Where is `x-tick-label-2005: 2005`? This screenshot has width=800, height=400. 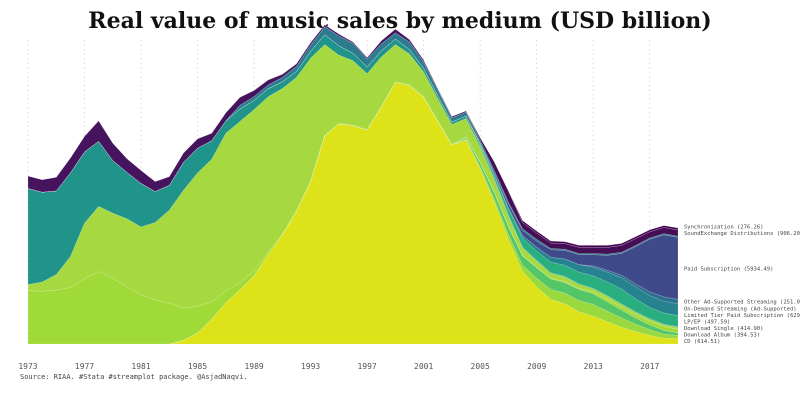 x-tick-label-2005: 2005 is located at coordinates (480, 366).